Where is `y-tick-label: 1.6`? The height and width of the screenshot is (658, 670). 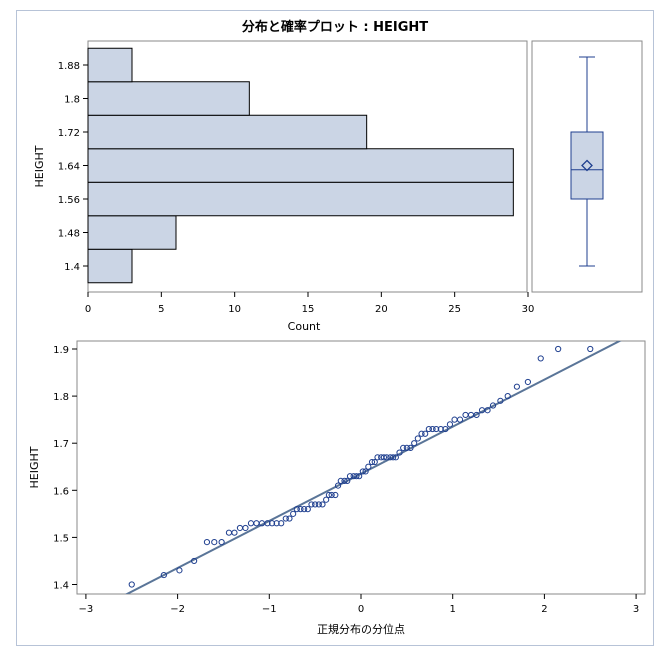
y-tick-label: 1.6 is located at coordinates (61, 491).